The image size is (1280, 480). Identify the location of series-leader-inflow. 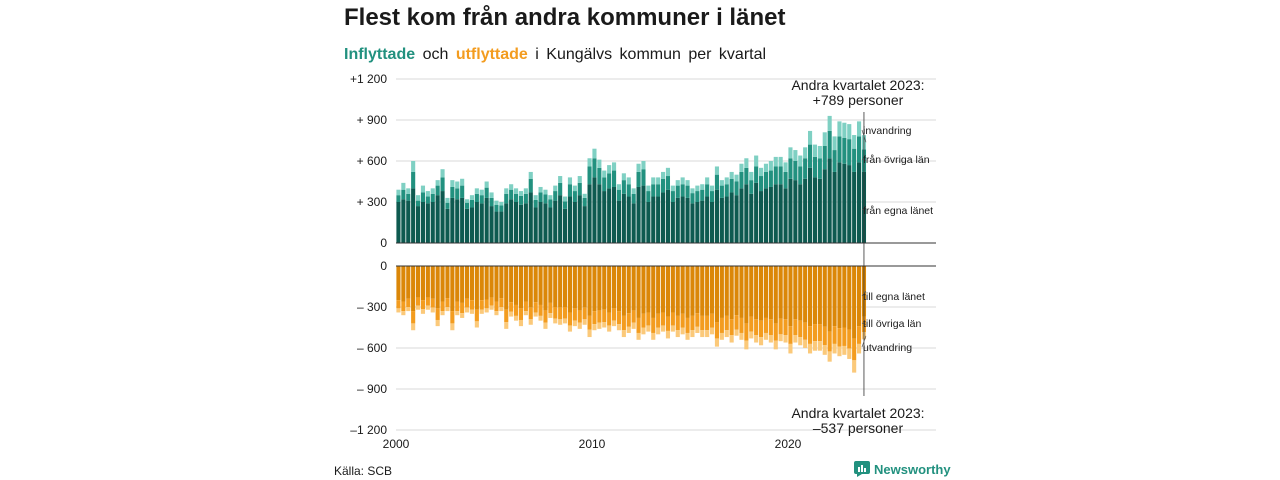
(864, 136).